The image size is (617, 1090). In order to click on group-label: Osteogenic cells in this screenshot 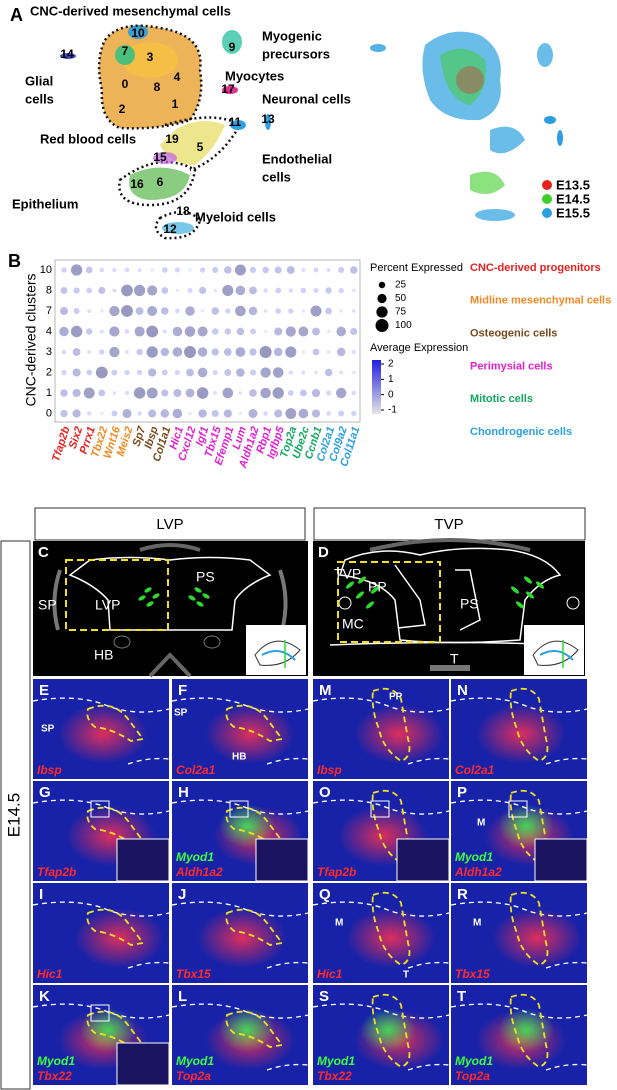, I will do `click(513, 334)`.